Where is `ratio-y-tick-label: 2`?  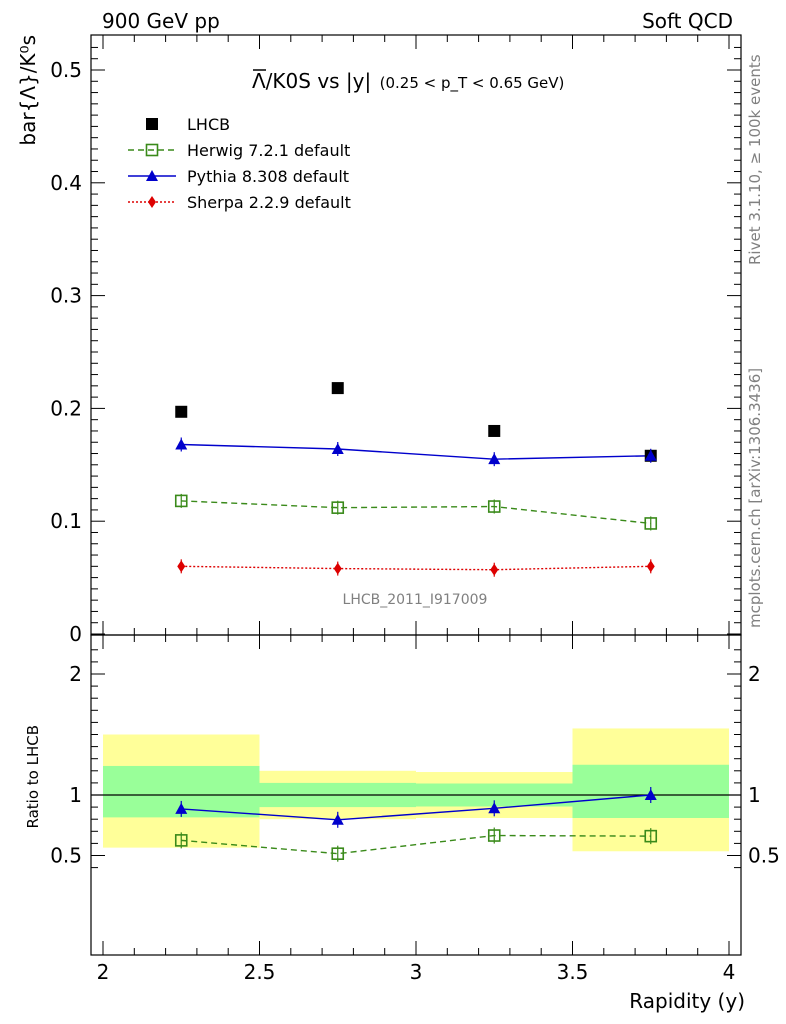 ratio-y-tick-label: 2 is located at coordinates (75, 674).